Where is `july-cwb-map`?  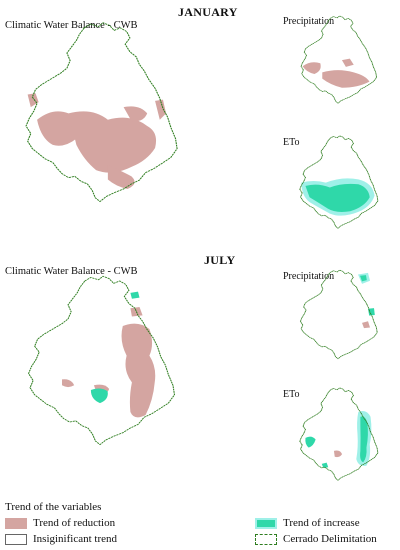
july-cwb-map is located at coordinates (102, 360).